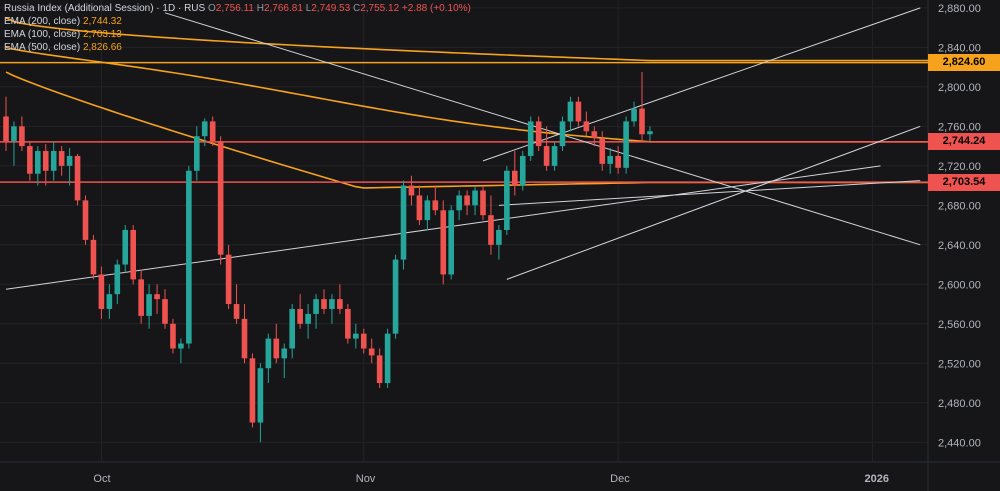 Image resolution: width=1000 pixels, height=491 pixels. I want to click on price-axis-label: 2,840.00, so click(959, 48).